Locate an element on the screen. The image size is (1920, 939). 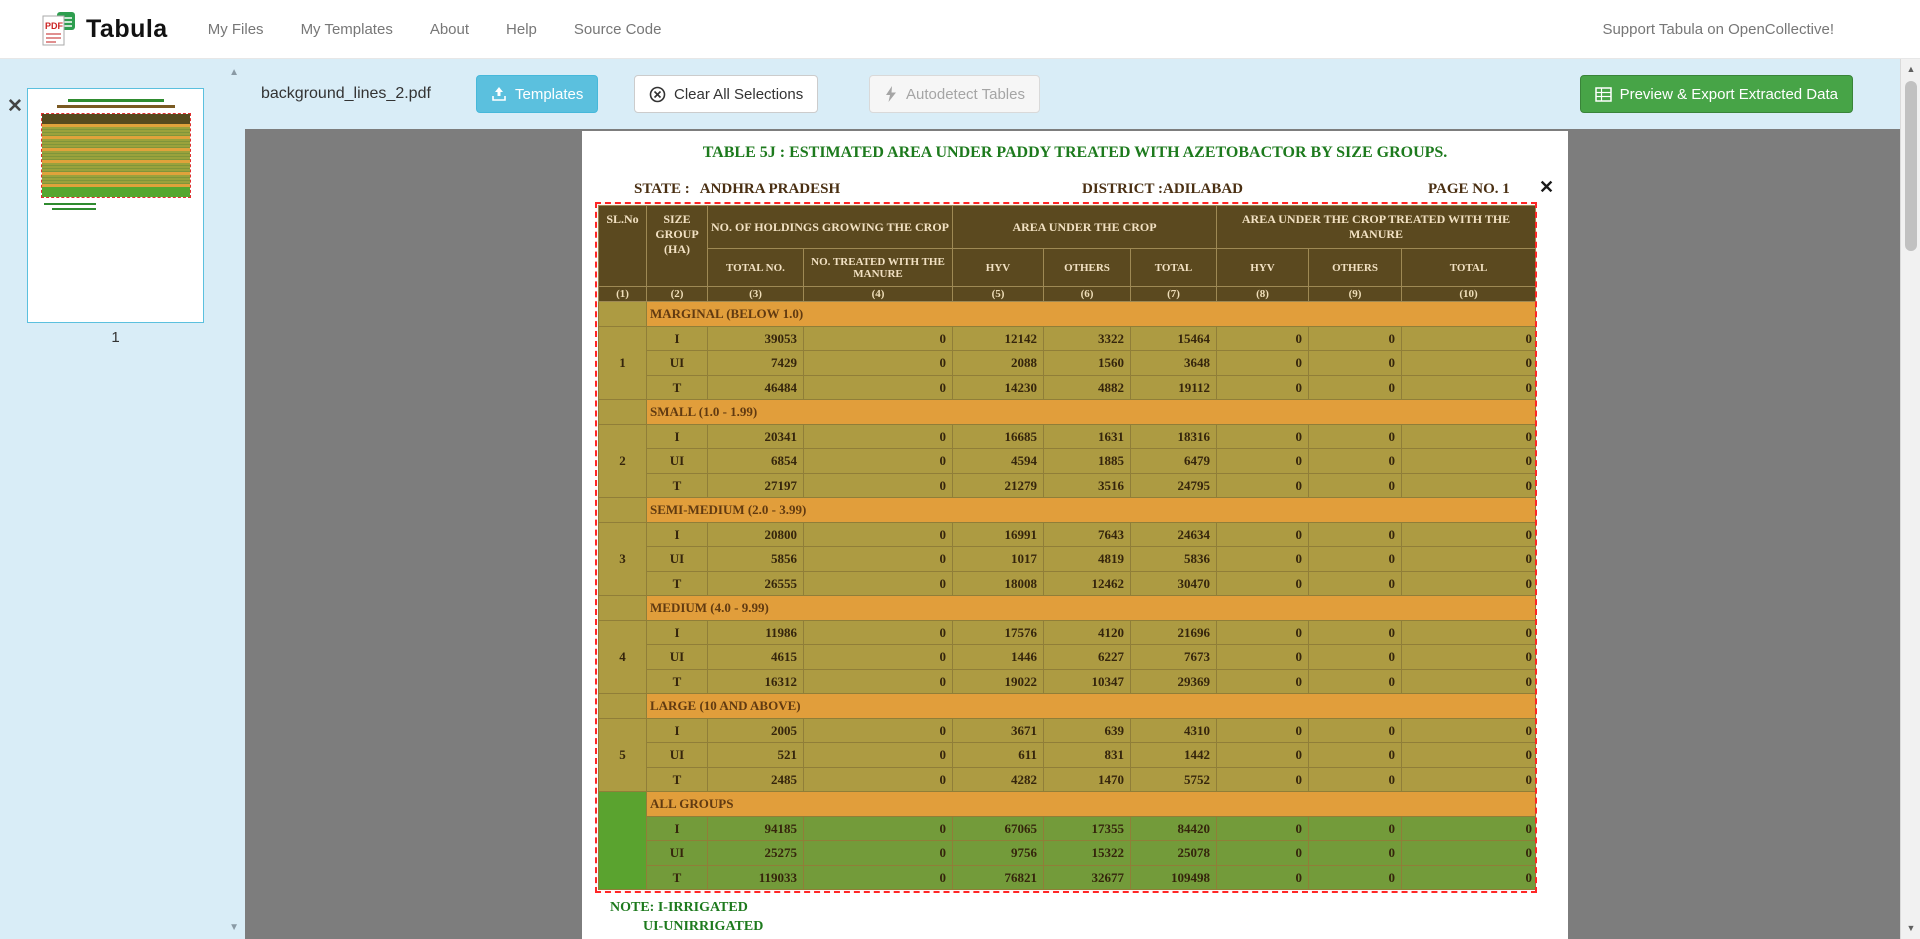
col-number: (3) is located at coordinates (755, 294).